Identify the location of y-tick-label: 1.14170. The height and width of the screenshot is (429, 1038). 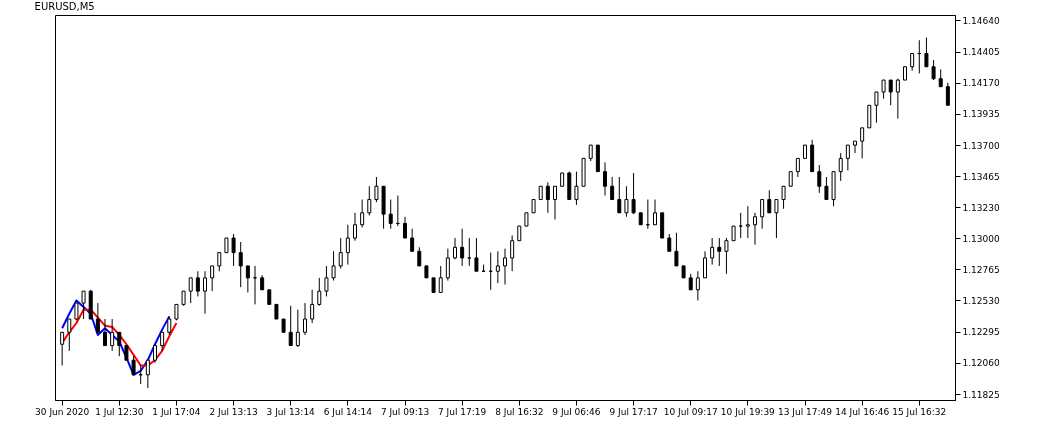
(981, 83).